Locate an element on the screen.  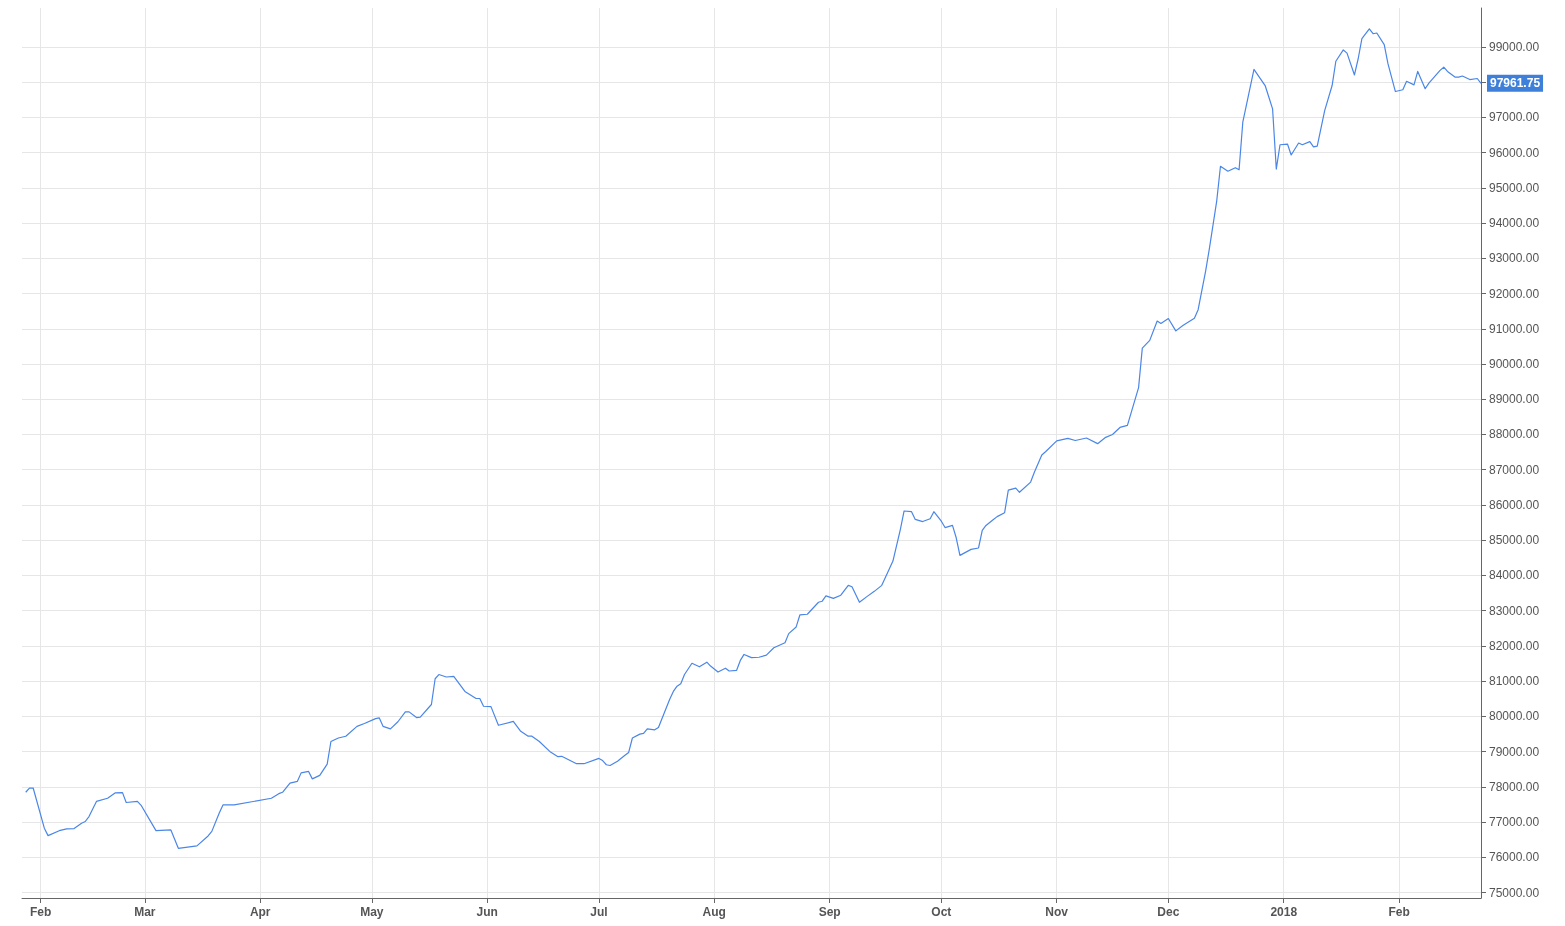
y-tick-label: 83000.00 is located at coordinates (1514, 610).